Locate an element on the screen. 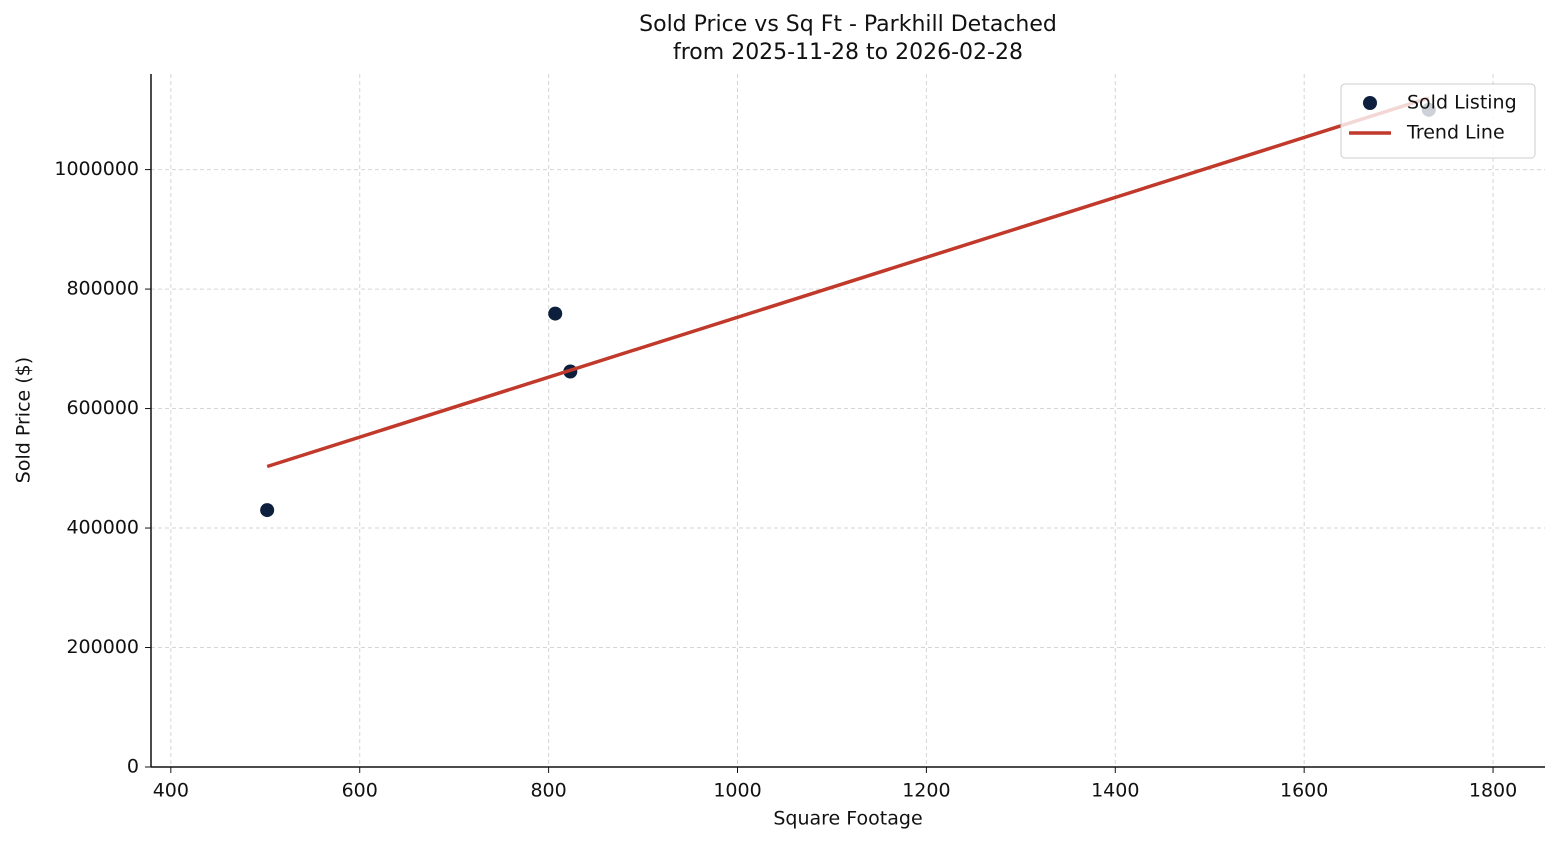 Image resolution: width=1560 pixels, height=849 pixels. legend: Sold Listing Trend Line is located at coordinates (1438, 121).